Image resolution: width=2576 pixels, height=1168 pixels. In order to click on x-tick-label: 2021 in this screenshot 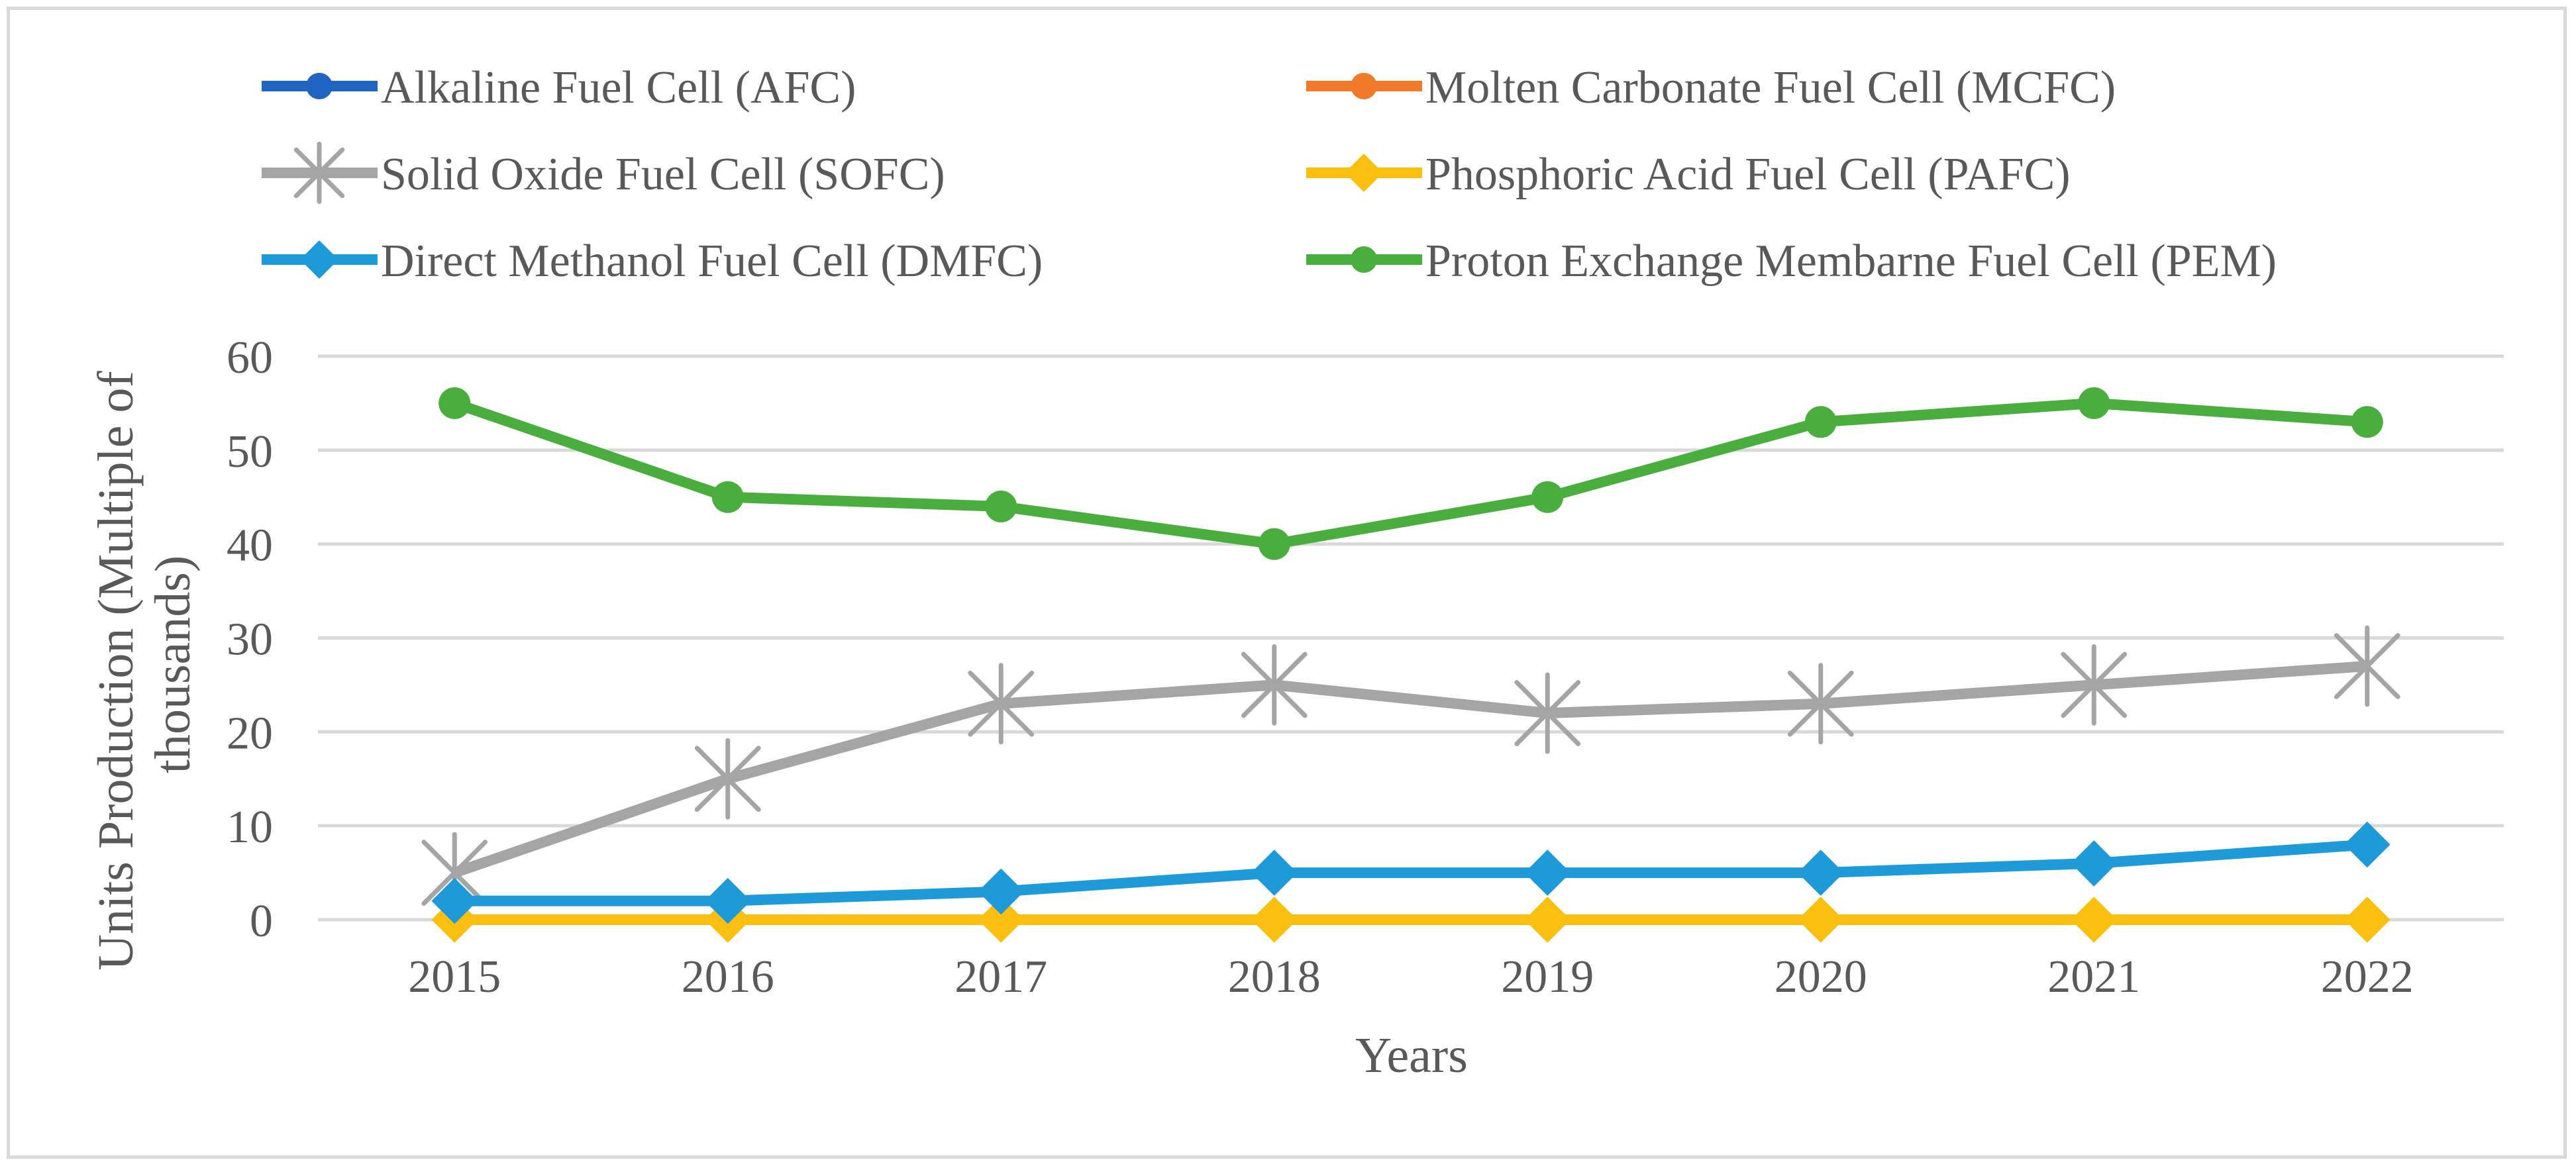, I will do `click(2093, 976)`.